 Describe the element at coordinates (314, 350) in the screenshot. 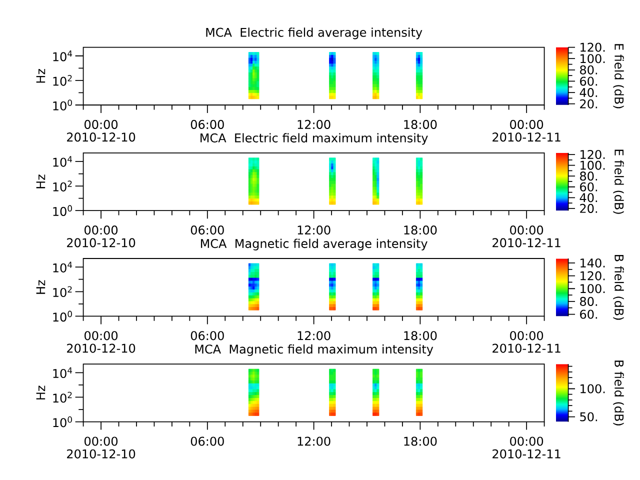

I see `chart-title: MCA Magnetic field maximum intensity` at that location.